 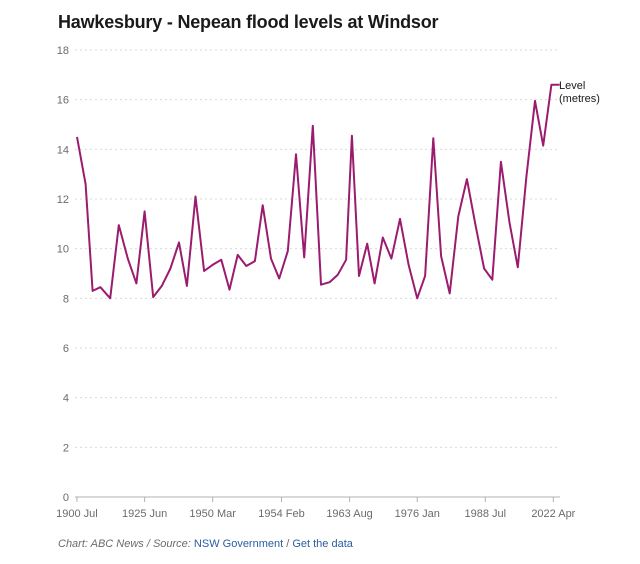 I want to click on series-label-line: Level, so click(x=572, y=86).